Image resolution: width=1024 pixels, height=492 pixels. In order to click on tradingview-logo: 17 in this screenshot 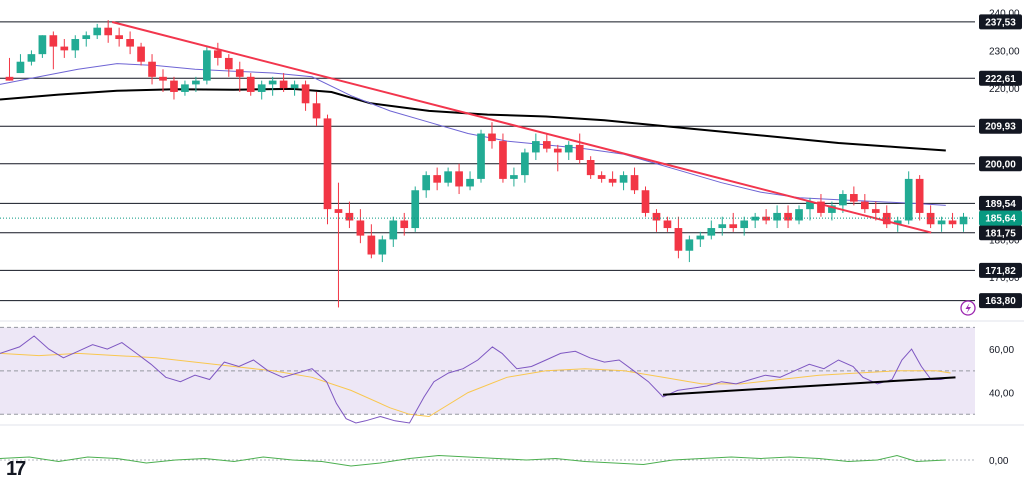, I will do `click(16, 469)`.